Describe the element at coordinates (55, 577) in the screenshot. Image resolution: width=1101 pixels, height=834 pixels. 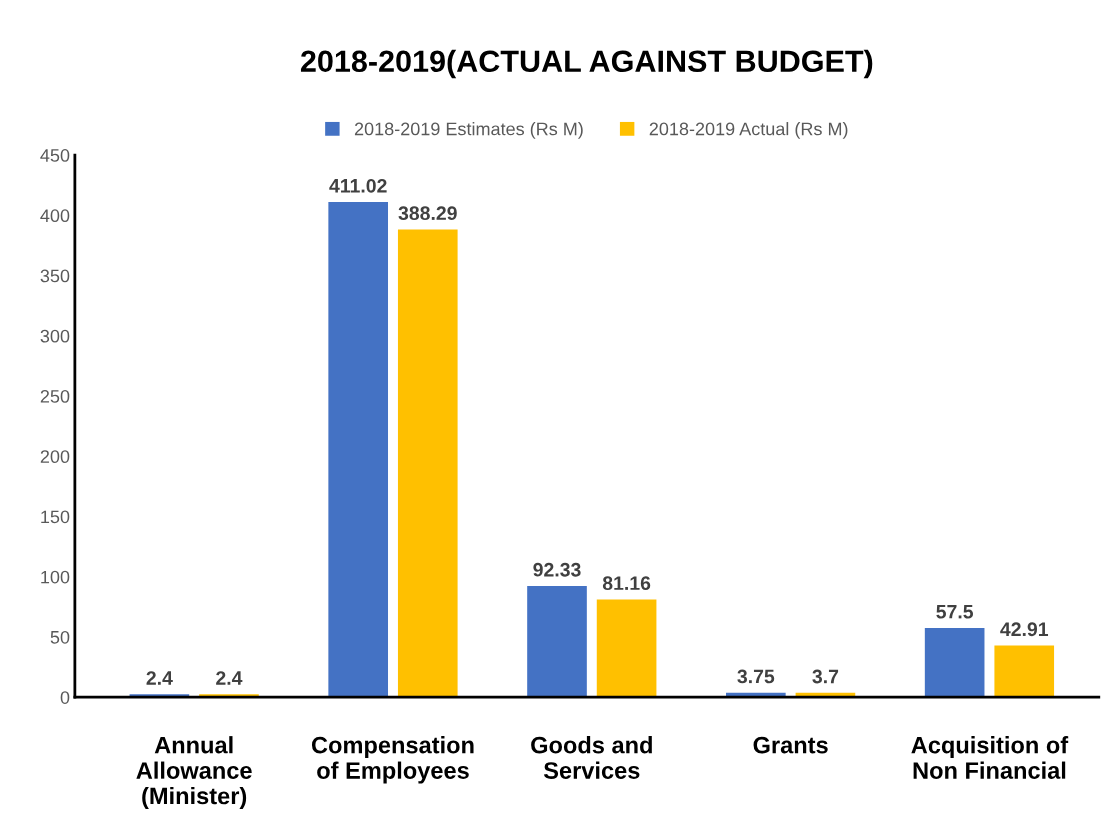
I see `y-tick-label: 100` at that location.